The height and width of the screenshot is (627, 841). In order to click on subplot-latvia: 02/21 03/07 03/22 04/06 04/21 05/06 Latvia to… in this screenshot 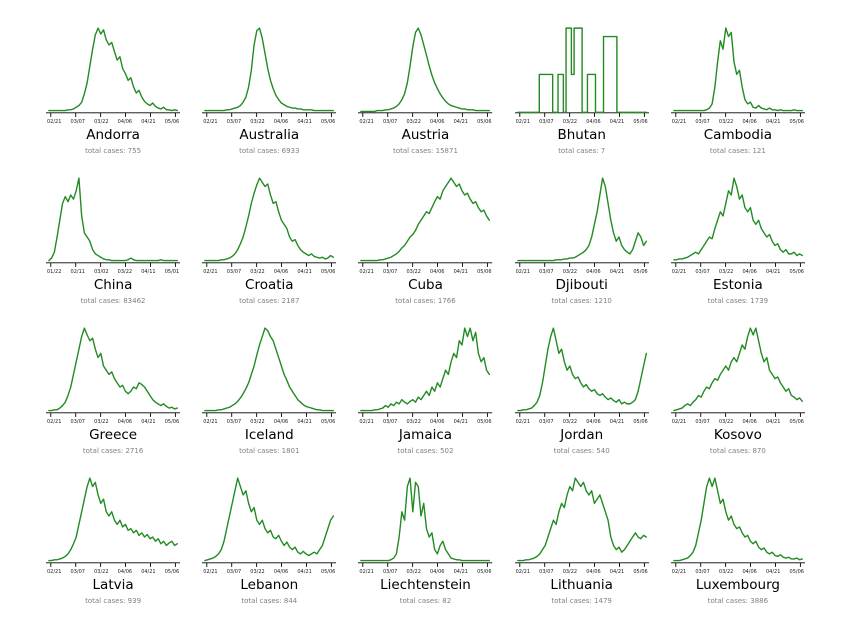, I will do `click(113, 540)`.